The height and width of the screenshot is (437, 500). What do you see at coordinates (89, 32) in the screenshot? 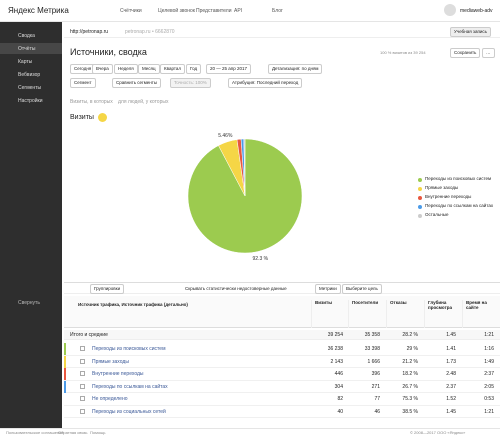
I see `counter-url: http://petronap.ru` at bounding box center [89, 32].